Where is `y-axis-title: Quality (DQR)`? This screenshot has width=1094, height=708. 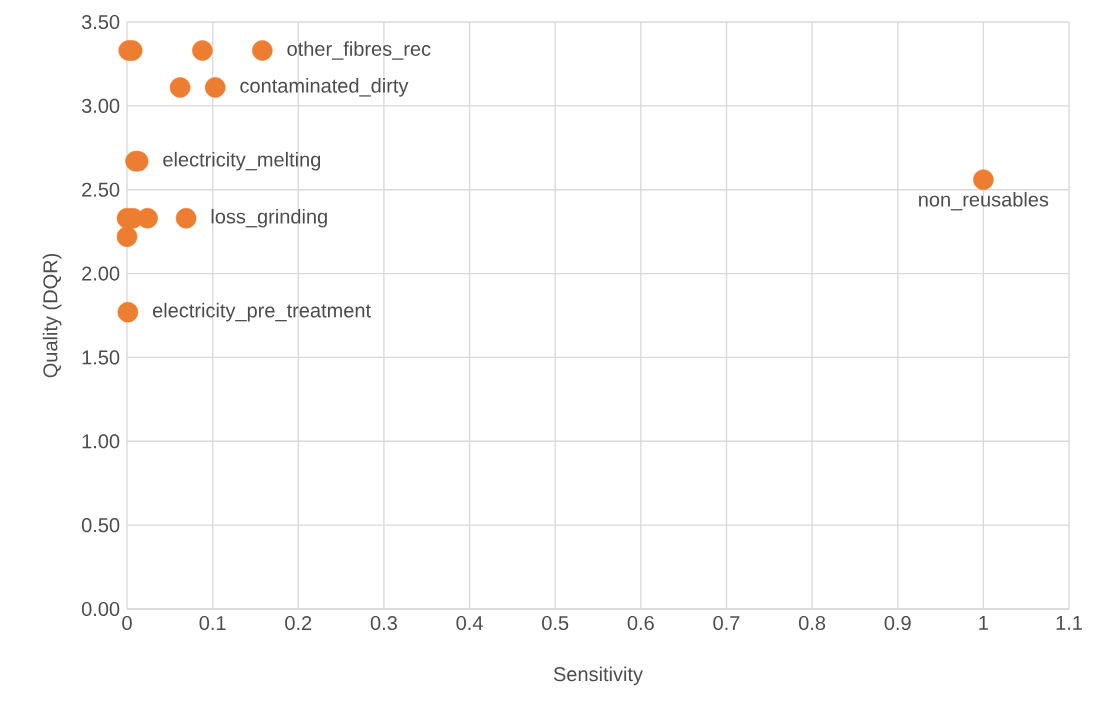
y-axis-title: Quality (DQR) is located at coordinates (52, 315).